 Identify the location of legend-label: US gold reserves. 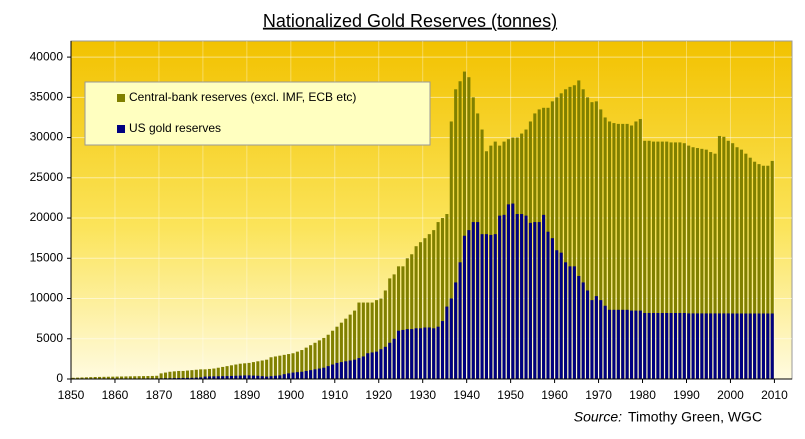
(175, 128).